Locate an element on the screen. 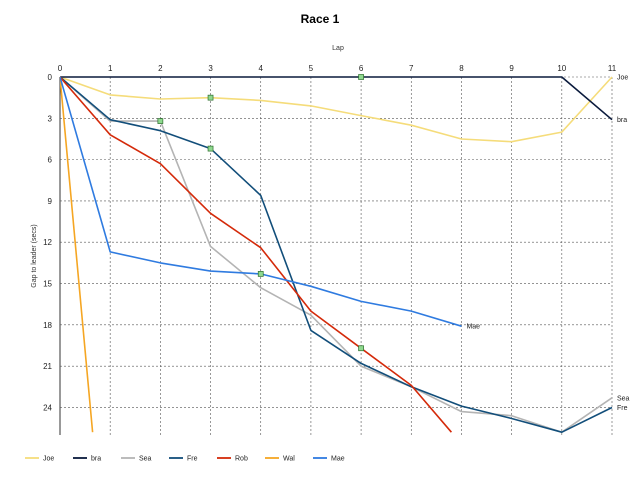 This screenshot has height=480, width=640. x-tick-label: 2 is located at coordinates (160, 68).